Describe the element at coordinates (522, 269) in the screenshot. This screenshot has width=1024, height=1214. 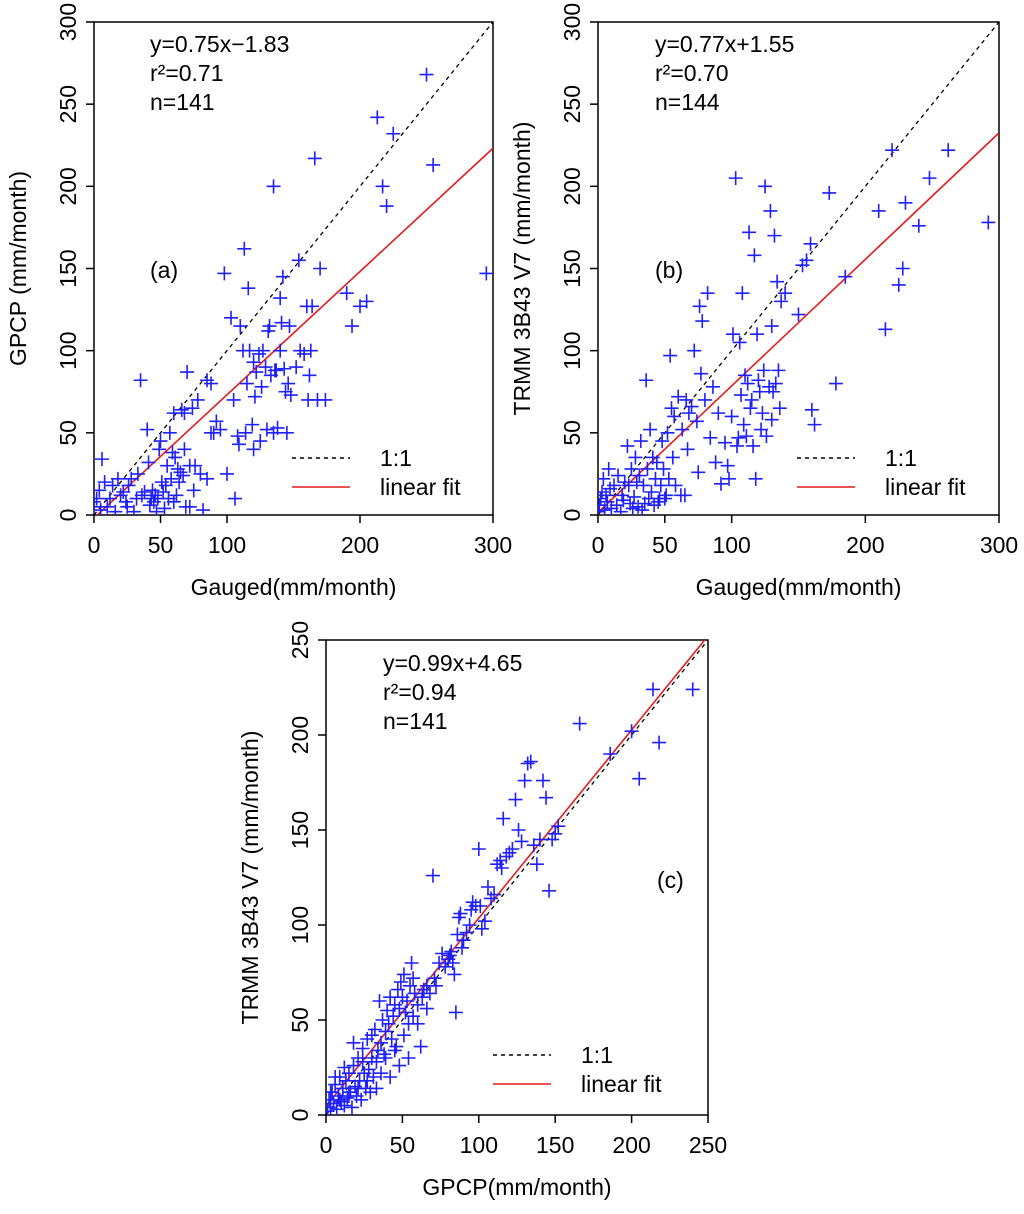
I see `y-axis-title: TRMM 3B43 V7 (mm/month)` at that location.